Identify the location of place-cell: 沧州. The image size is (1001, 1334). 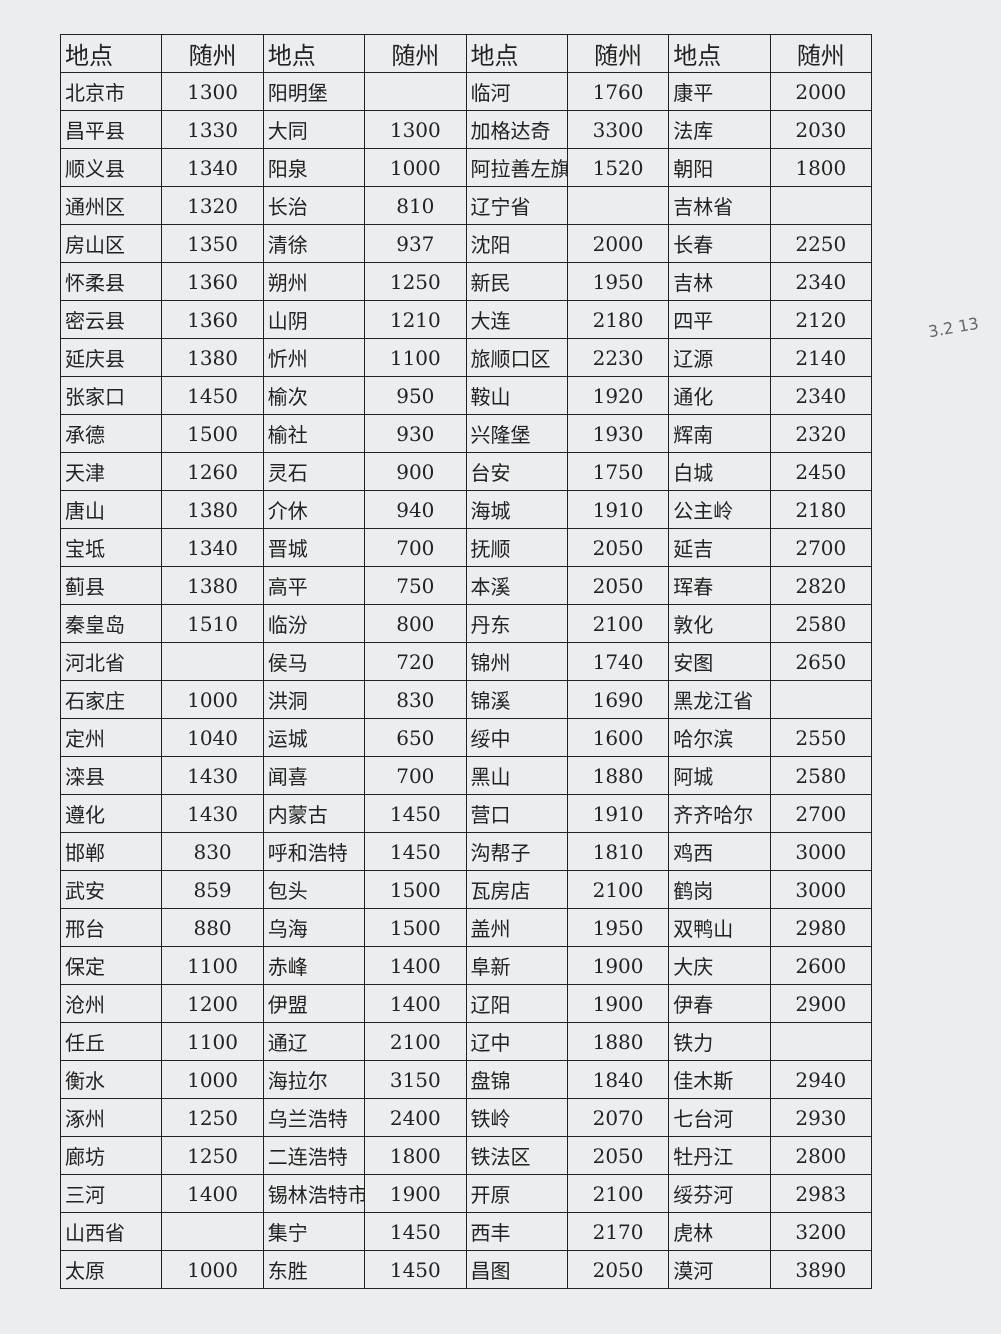
(111, 1003).